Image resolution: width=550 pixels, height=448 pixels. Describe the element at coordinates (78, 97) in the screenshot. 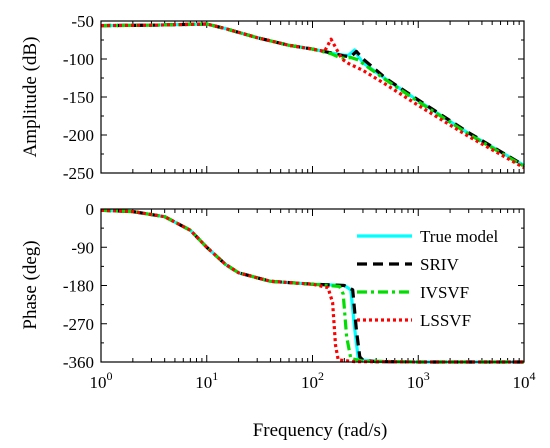

I see `amplitude-y-tick-label: -150` at that location.